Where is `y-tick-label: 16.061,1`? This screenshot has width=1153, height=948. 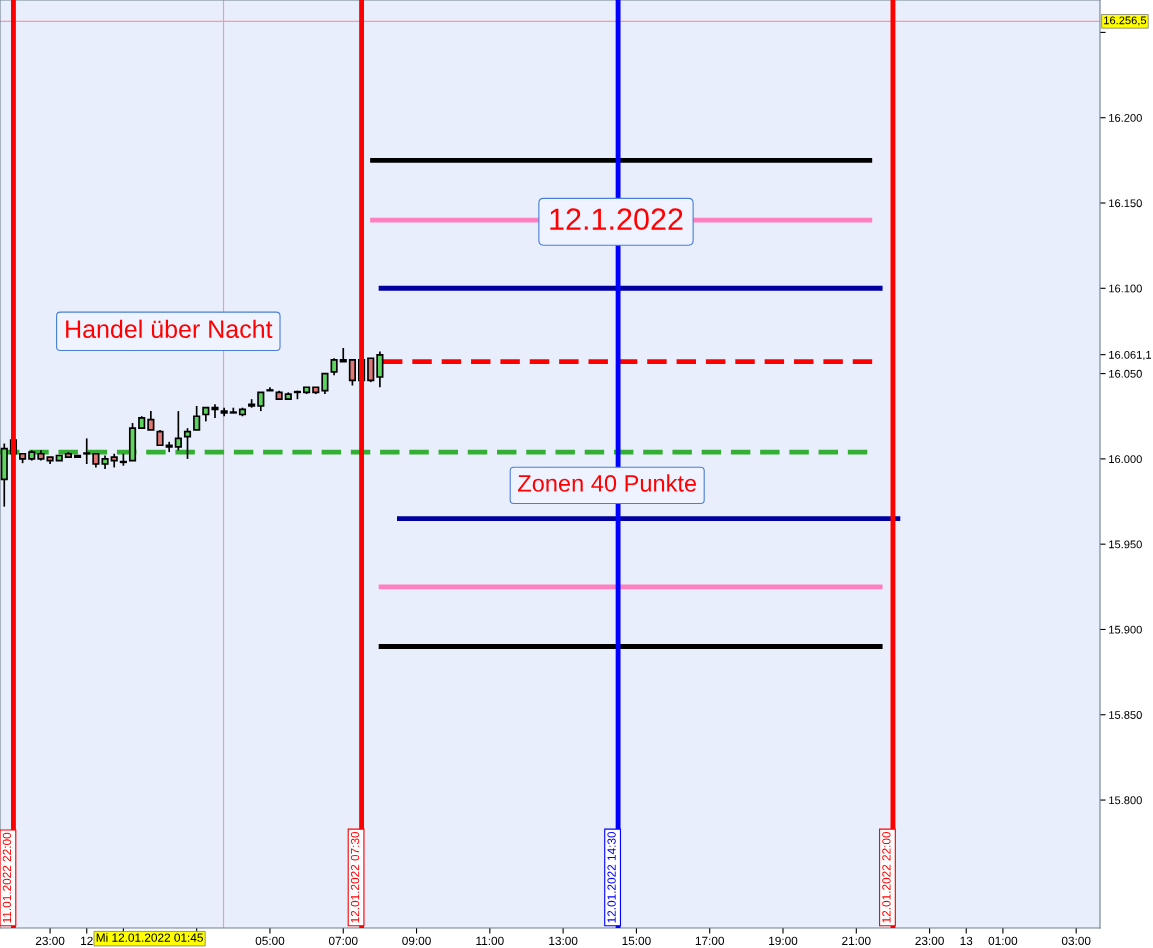 y-tick-label: 16.061,1 is located at coordinates (1130, 355).